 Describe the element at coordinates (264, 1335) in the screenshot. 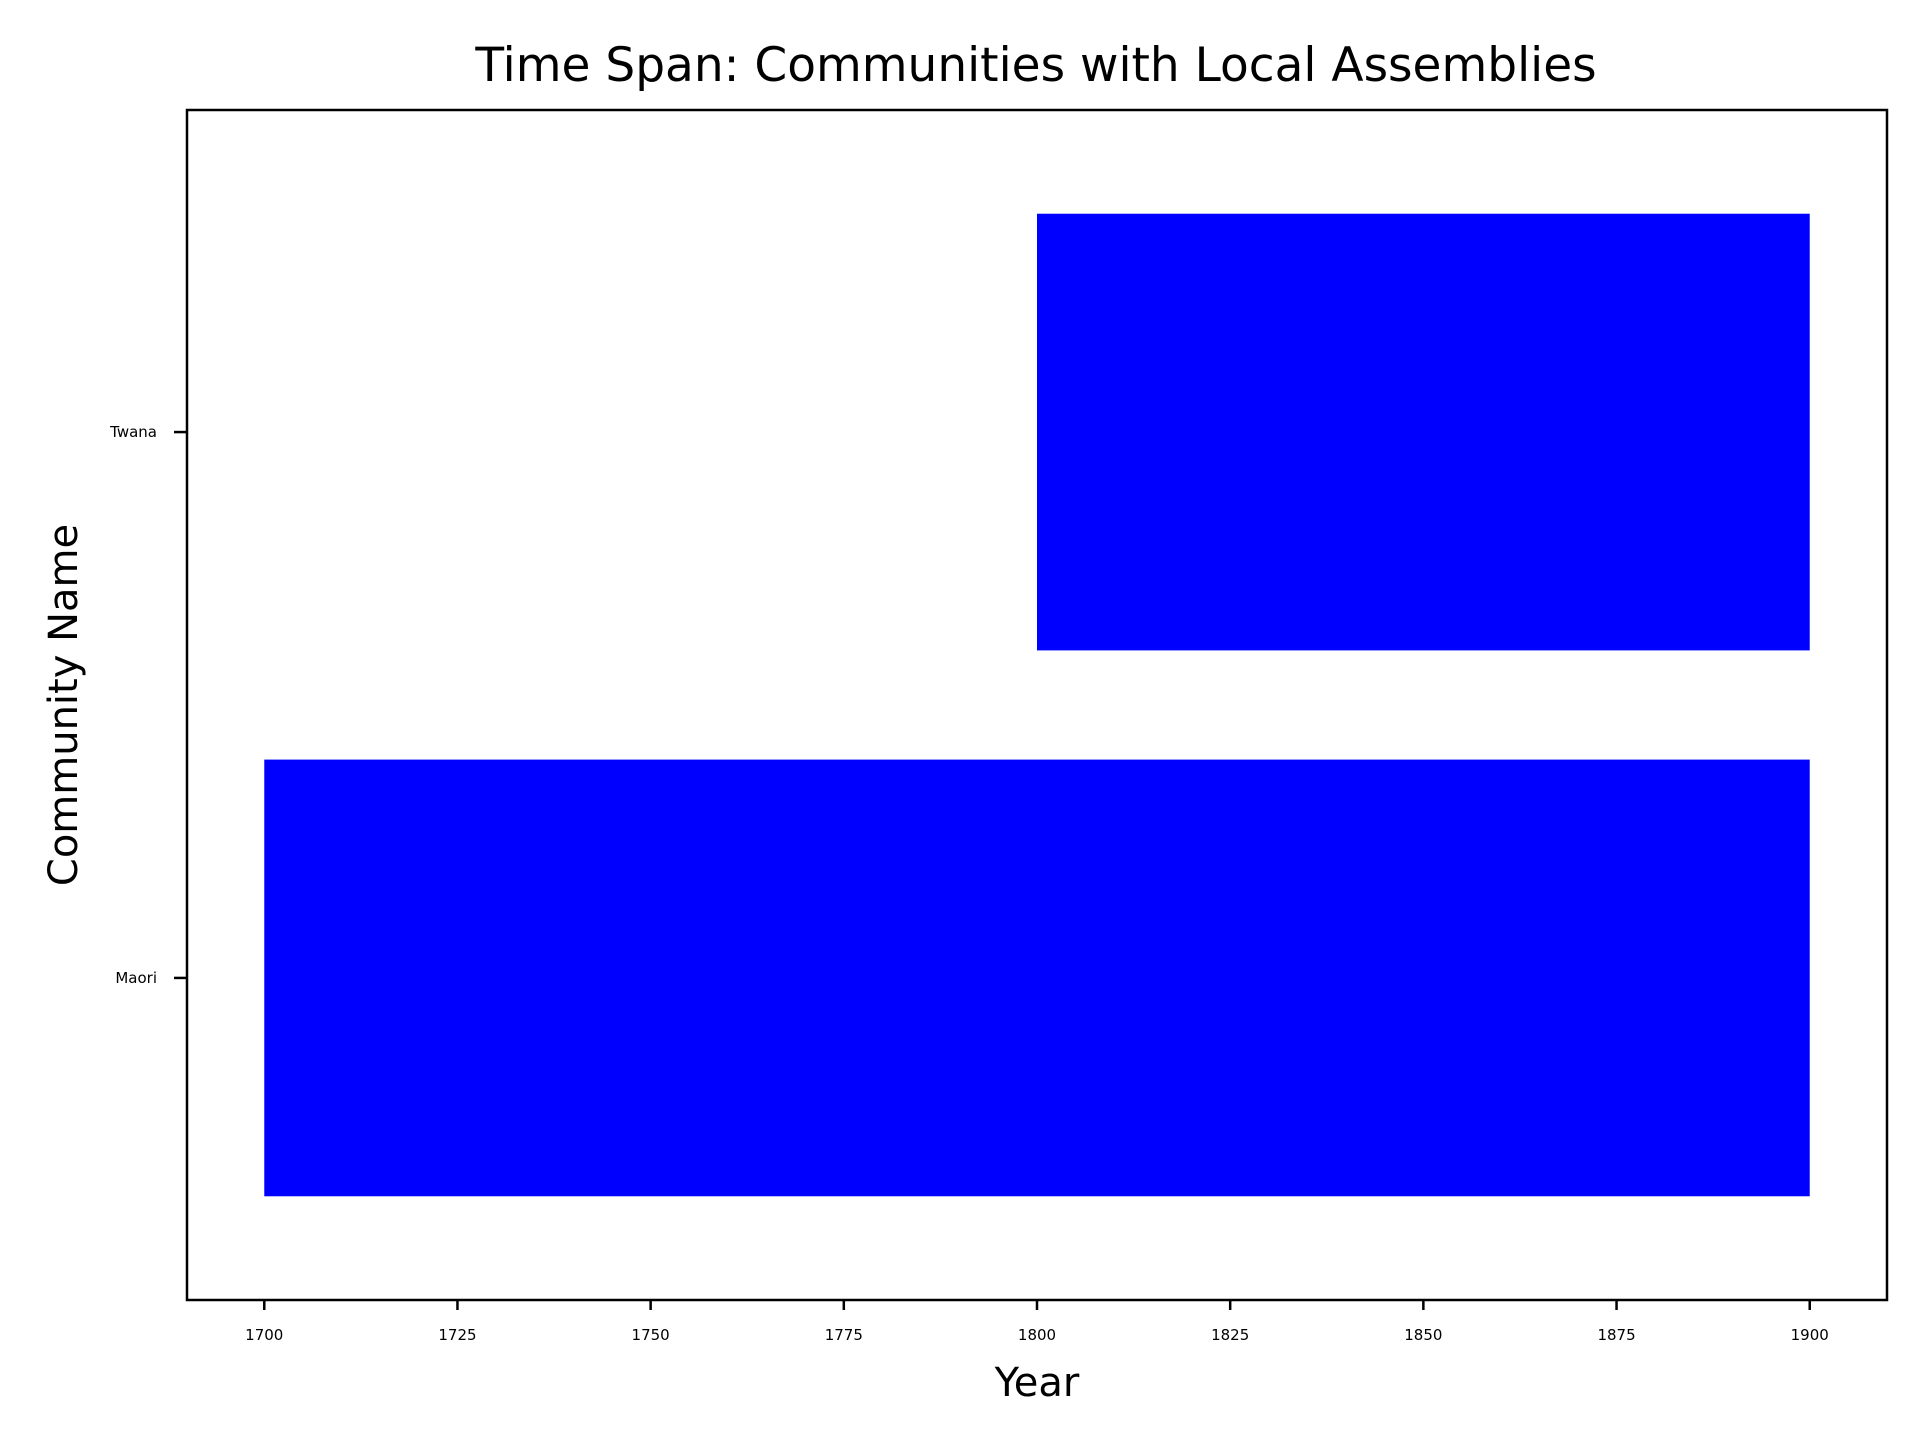

I see `x-tick-label: 1700` at that location.